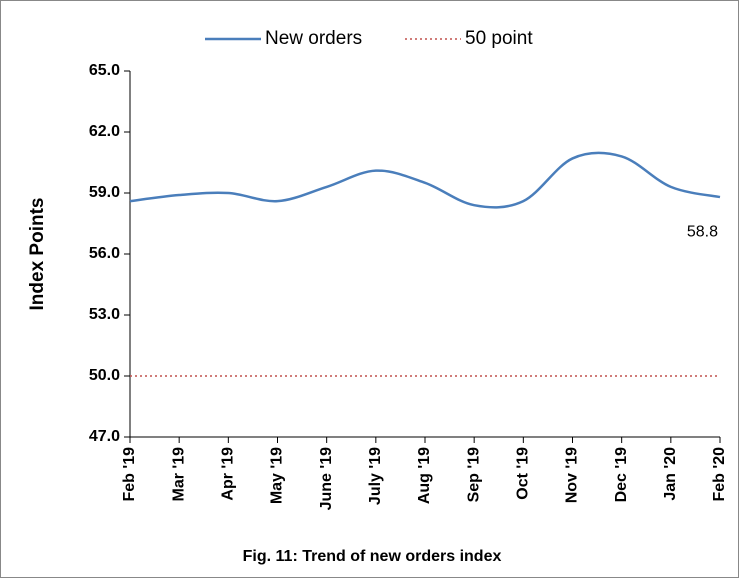 Image resolution: width=739 pixels, height=578 pixels. Describe the element at coordinates (375, 476) in the screenshot. I see `x-tick-label: July '19` at that location.